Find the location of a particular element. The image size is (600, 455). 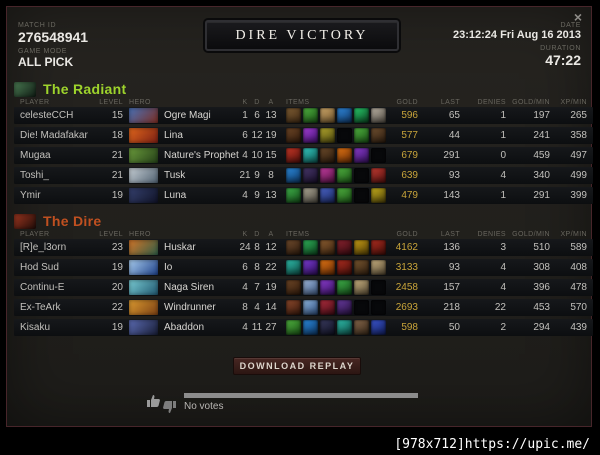

player-row: celesteCCH 15 Ogre Magi 1 6 13 596 65 1 197 265 is located at coordinates (303, 115).